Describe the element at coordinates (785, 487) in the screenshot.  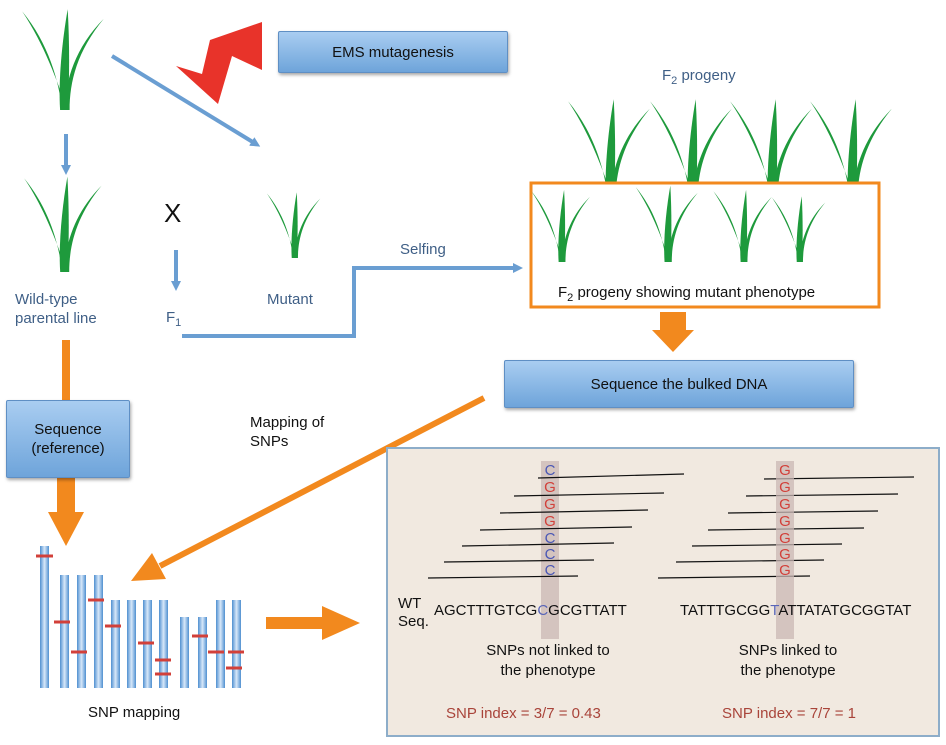
I see `right-read-base-2: G` at that location.